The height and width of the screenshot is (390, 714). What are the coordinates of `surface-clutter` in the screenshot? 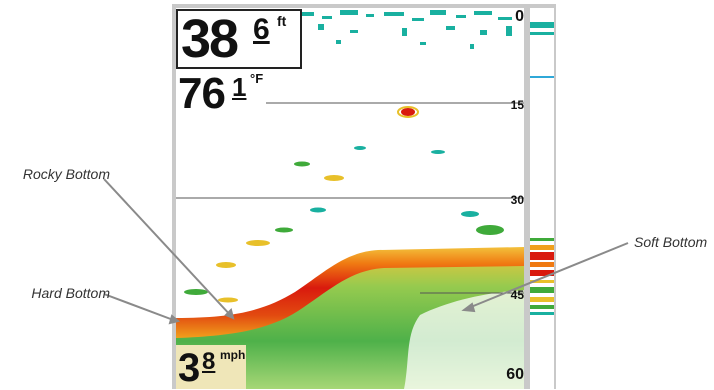 It's located at (406, 29).